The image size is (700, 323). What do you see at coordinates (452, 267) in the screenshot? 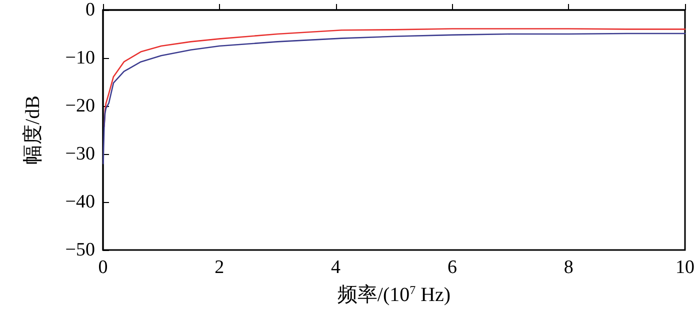
I see `x-tick-label: 6` at bounding box center [452, 267].